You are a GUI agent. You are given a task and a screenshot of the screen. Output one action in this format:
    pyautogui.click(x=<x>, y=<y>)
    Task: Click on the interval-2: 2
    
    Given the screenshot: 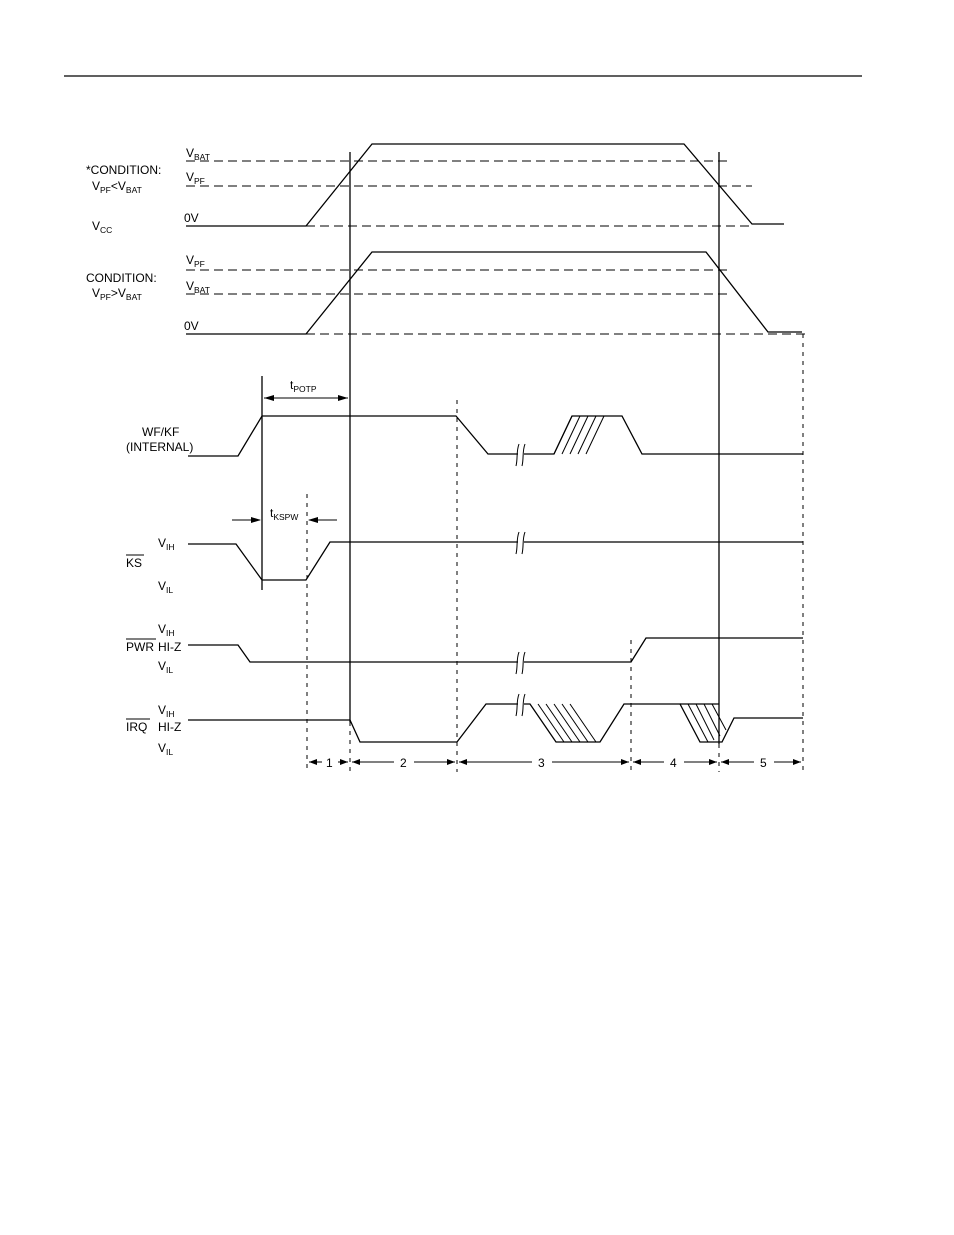 What is the action you would take?
    pyautogui.click(x=403, y=763)
    